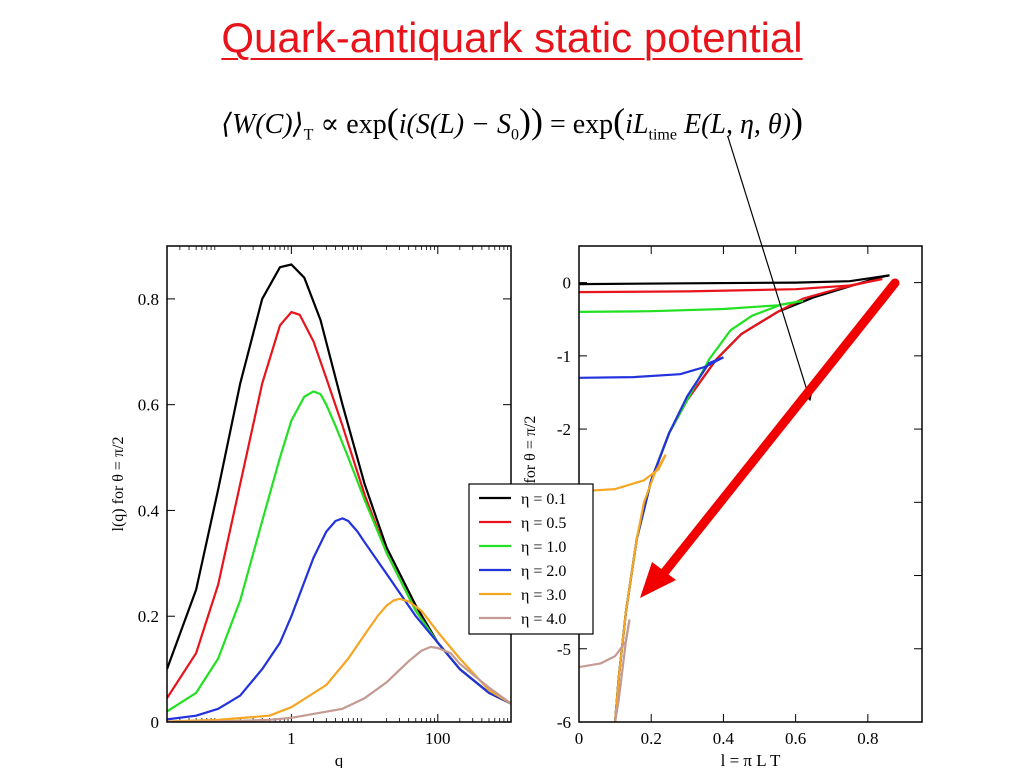  What do you see at coordinates (543, 499) in the screenshot?
I see `legend-entry: η = 0.1` at bounding box center [543, 499].